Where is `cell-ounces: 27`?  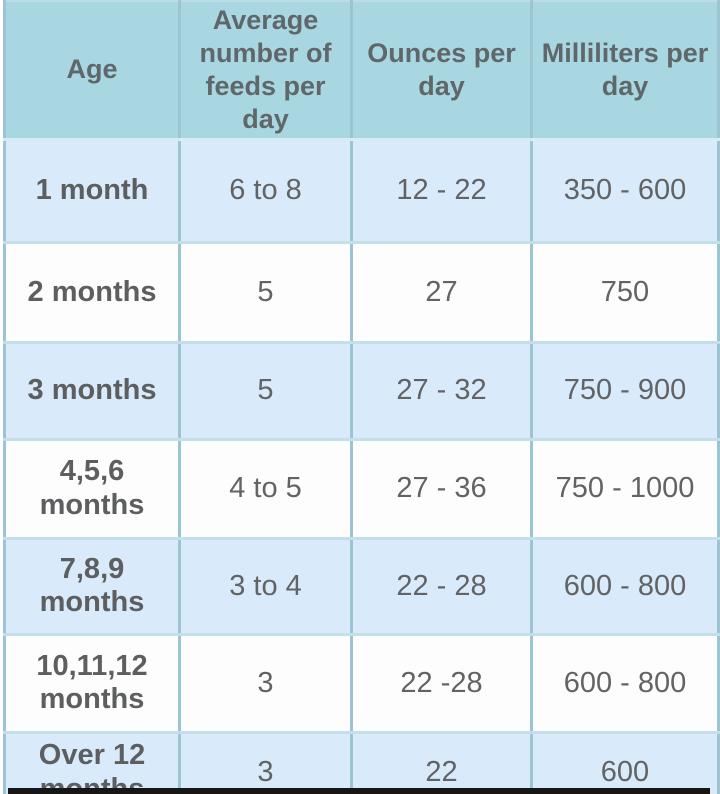 cell-ounces: 27 is located at coordinates (441, 292).